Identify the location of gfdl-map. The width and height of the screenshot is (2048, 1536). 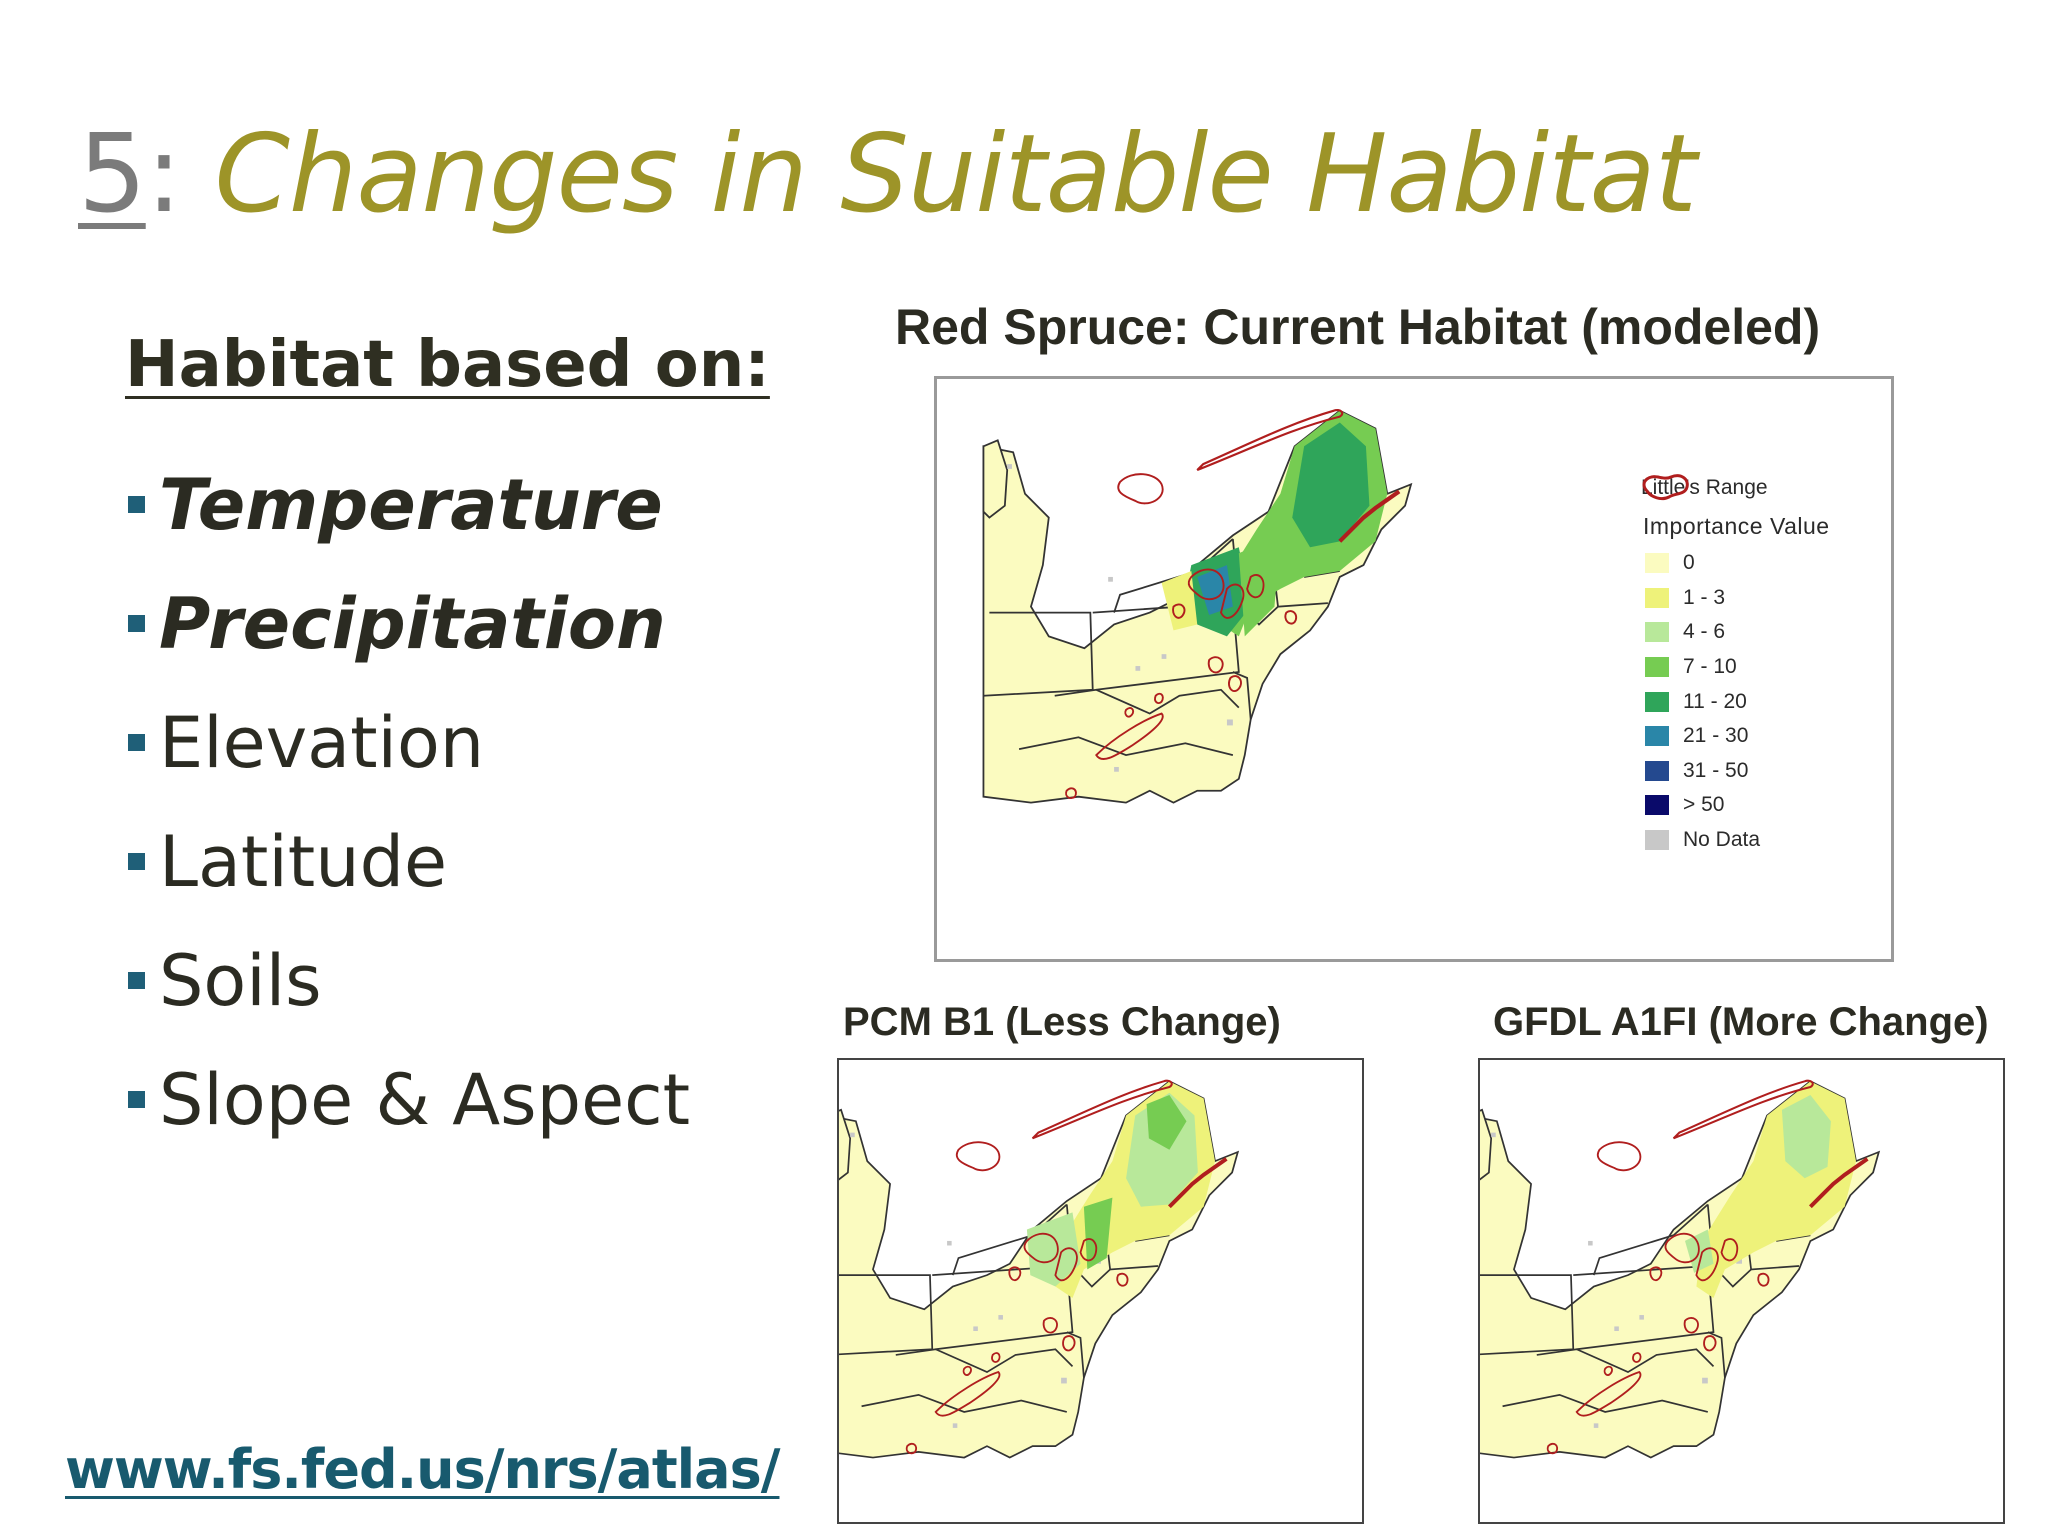
(1741, 1291).